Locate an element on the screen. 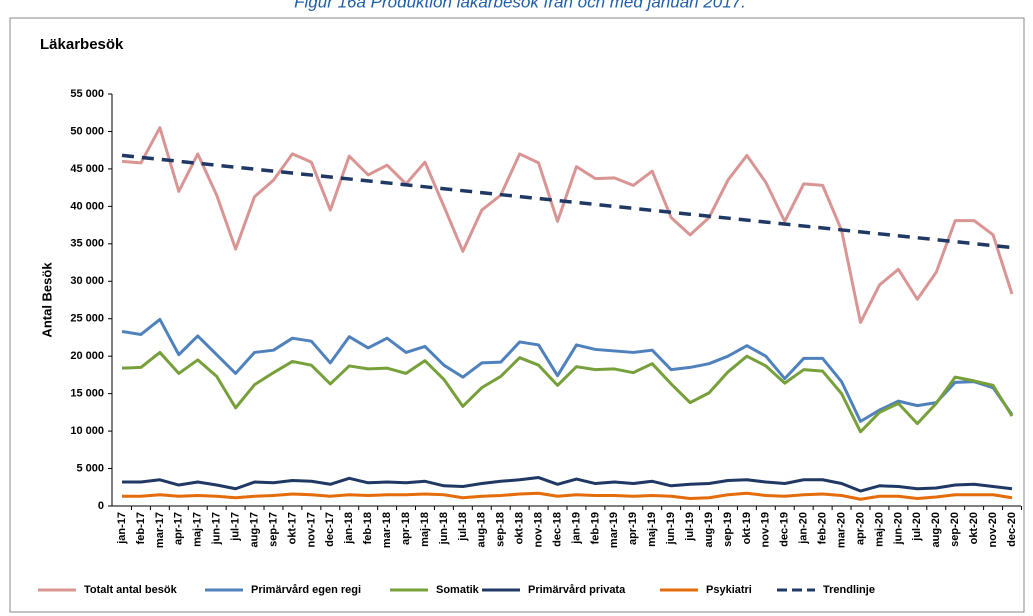  y-tick-label: 25 000 is located at coordinates (87, 319).